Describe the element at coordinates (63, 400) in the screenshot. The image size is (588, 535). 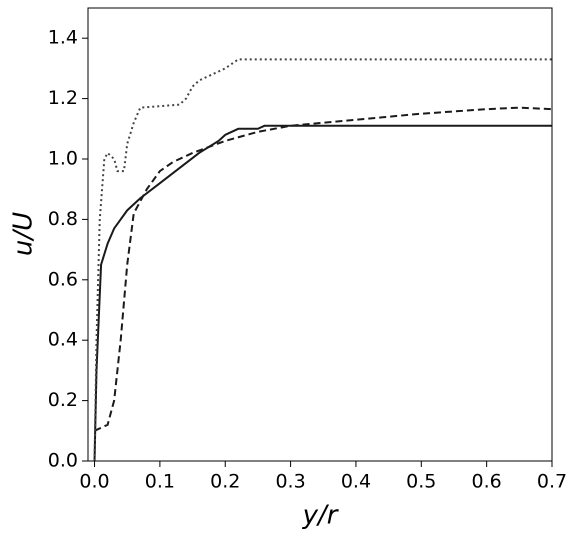
I see `y-tick-label: 0.2` at that location.